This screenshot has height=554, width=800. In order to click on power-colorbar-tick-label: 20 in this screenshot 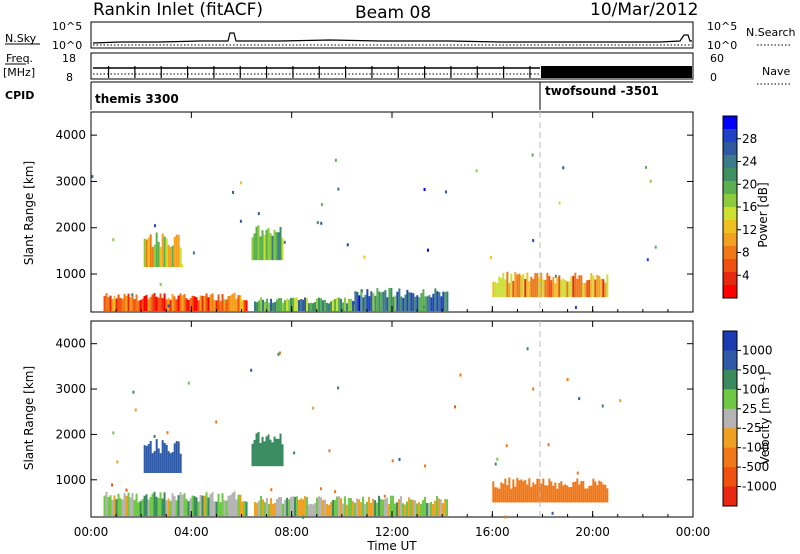, I will do `click(749, 184)`.